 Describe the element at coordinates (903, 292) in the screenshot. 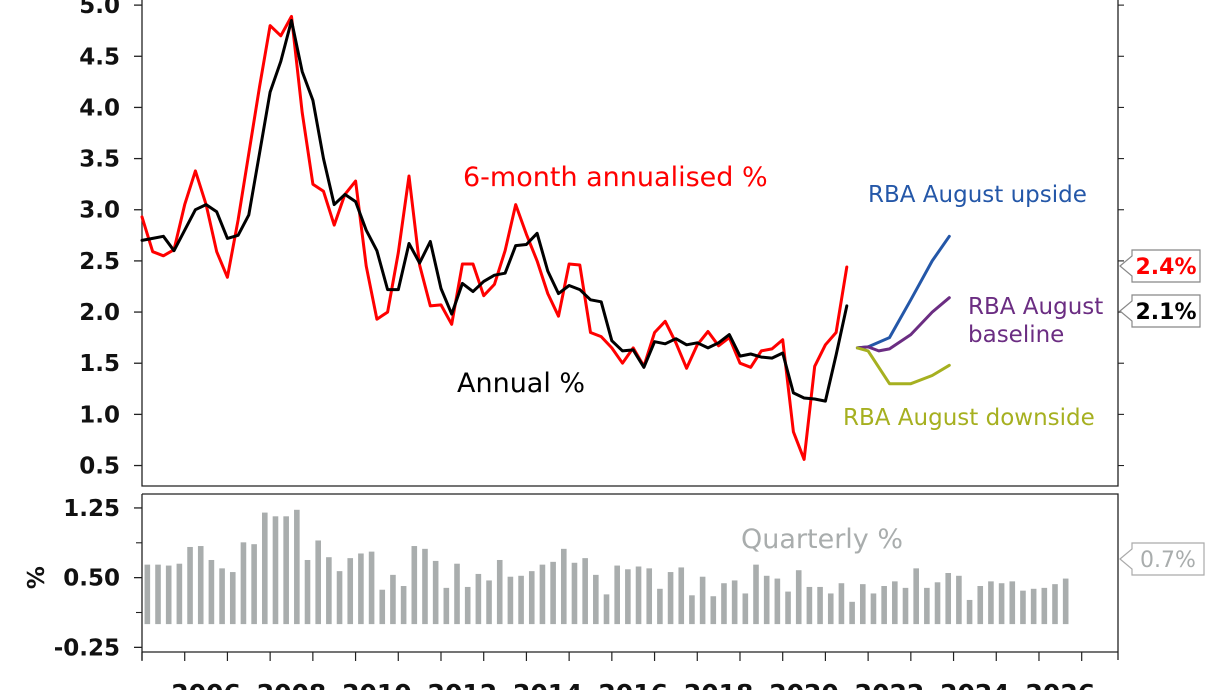

I see `series-line-rba-august-upside` at that location.